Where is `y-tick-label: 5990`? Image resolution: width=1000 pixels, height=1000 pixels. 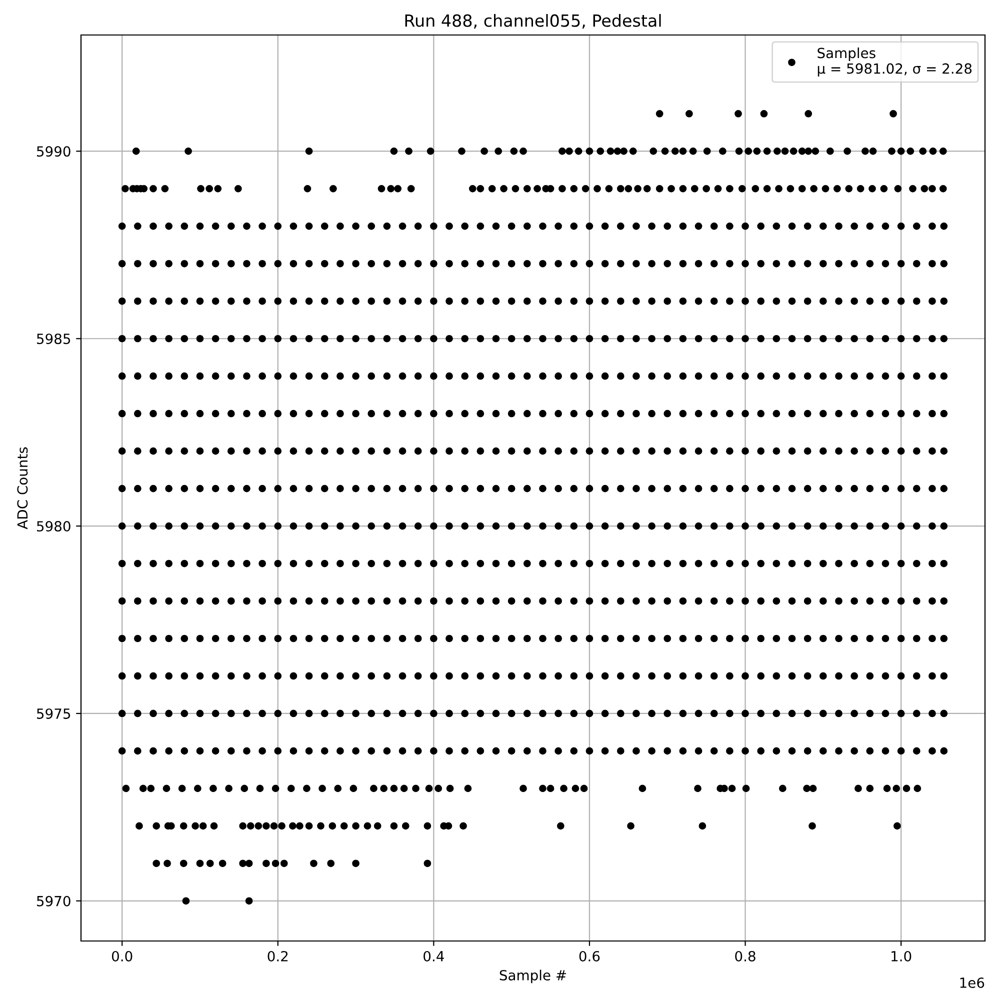 y-tick-label: 5990 is located at coordinates (53, 151).